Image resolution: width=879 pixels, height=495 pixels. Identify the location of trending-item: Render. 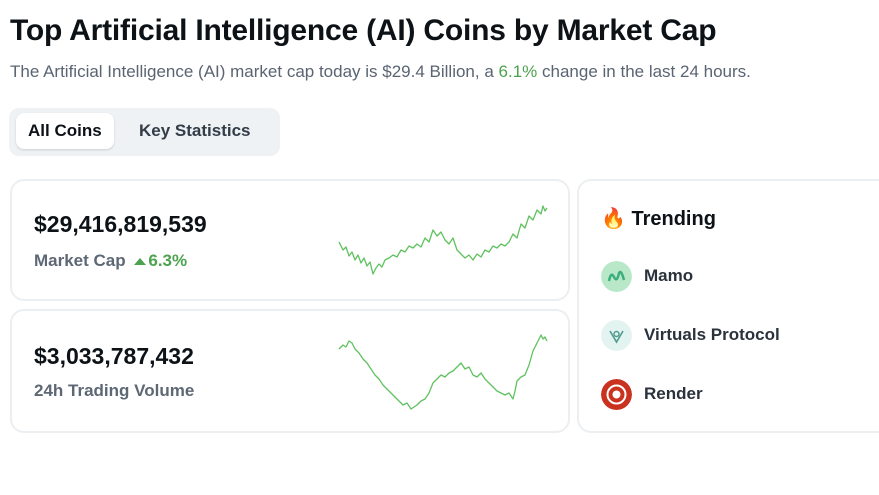
(652, 394).